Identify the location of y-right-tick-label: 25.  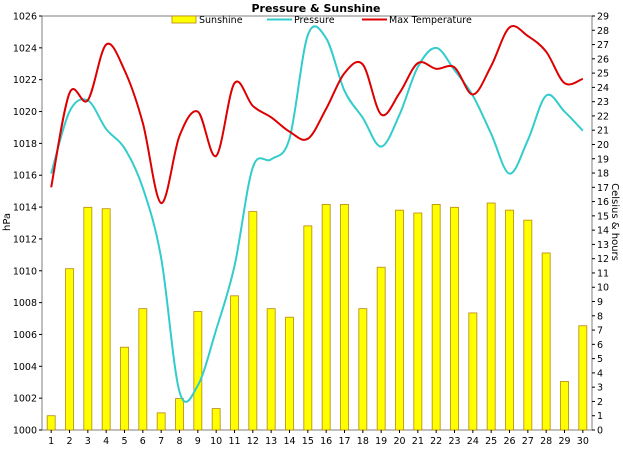
(603, 74).